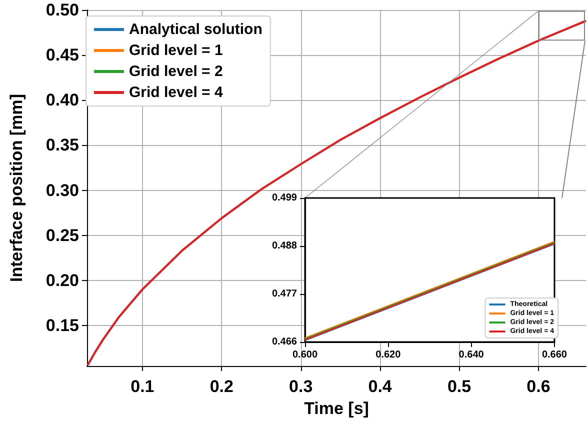  Describe the element at coordinates (62, 55) in the screenshot. I see `y-tick-label: 0.45` at that location.